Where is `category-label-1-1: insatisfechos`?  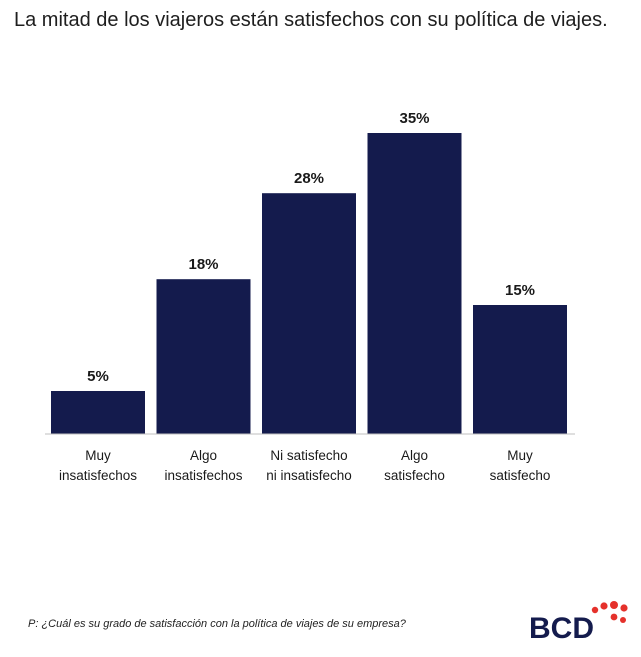 category-label-1-1: insatisfechos is located at coordinates (203, 475).